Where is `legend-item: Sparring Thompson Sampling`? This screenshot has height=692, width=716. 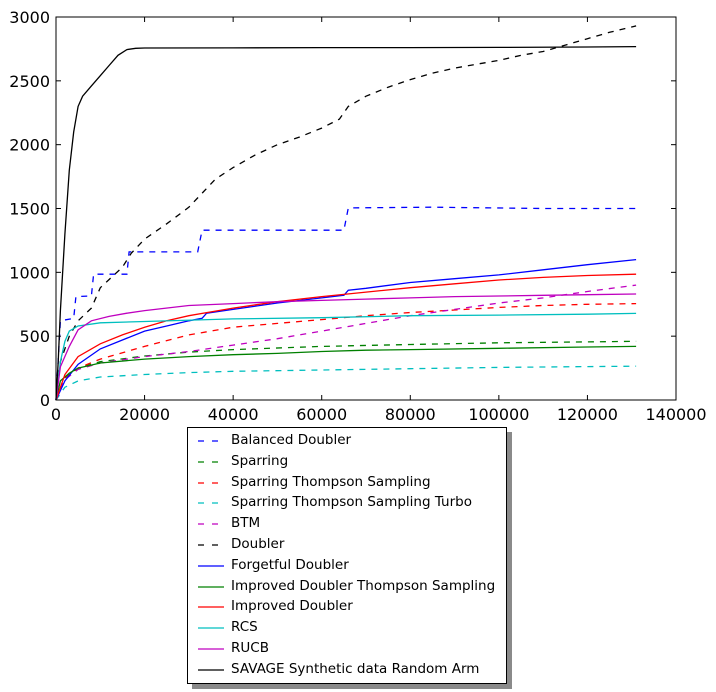 legend-item: Sparring Thompson Sampling is located at coordinates (347, 483).